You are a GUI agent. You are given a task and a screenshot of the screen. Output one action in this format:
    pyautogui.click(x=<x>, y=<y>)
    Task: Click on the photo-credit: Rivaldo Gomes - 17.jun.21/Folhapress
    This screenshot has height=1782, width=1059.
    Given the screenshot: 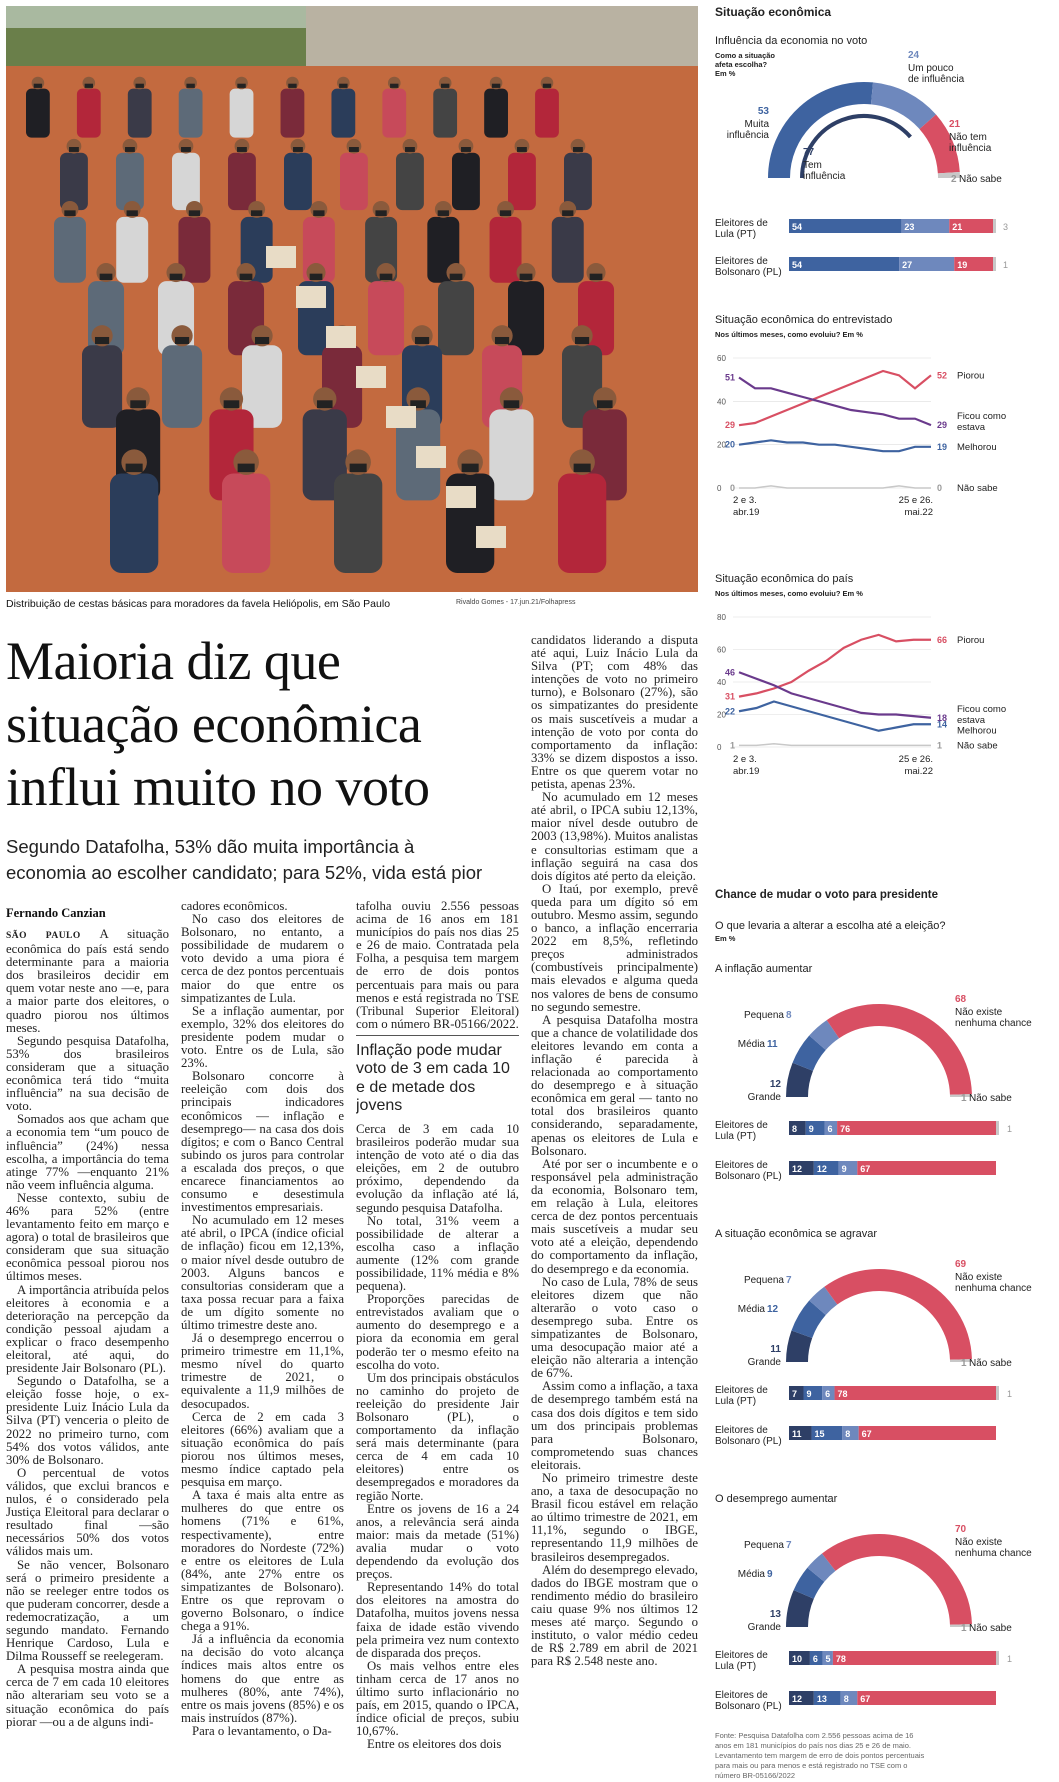 What is the action you would take?
    pyautogui.click(x=516, y=602)
    